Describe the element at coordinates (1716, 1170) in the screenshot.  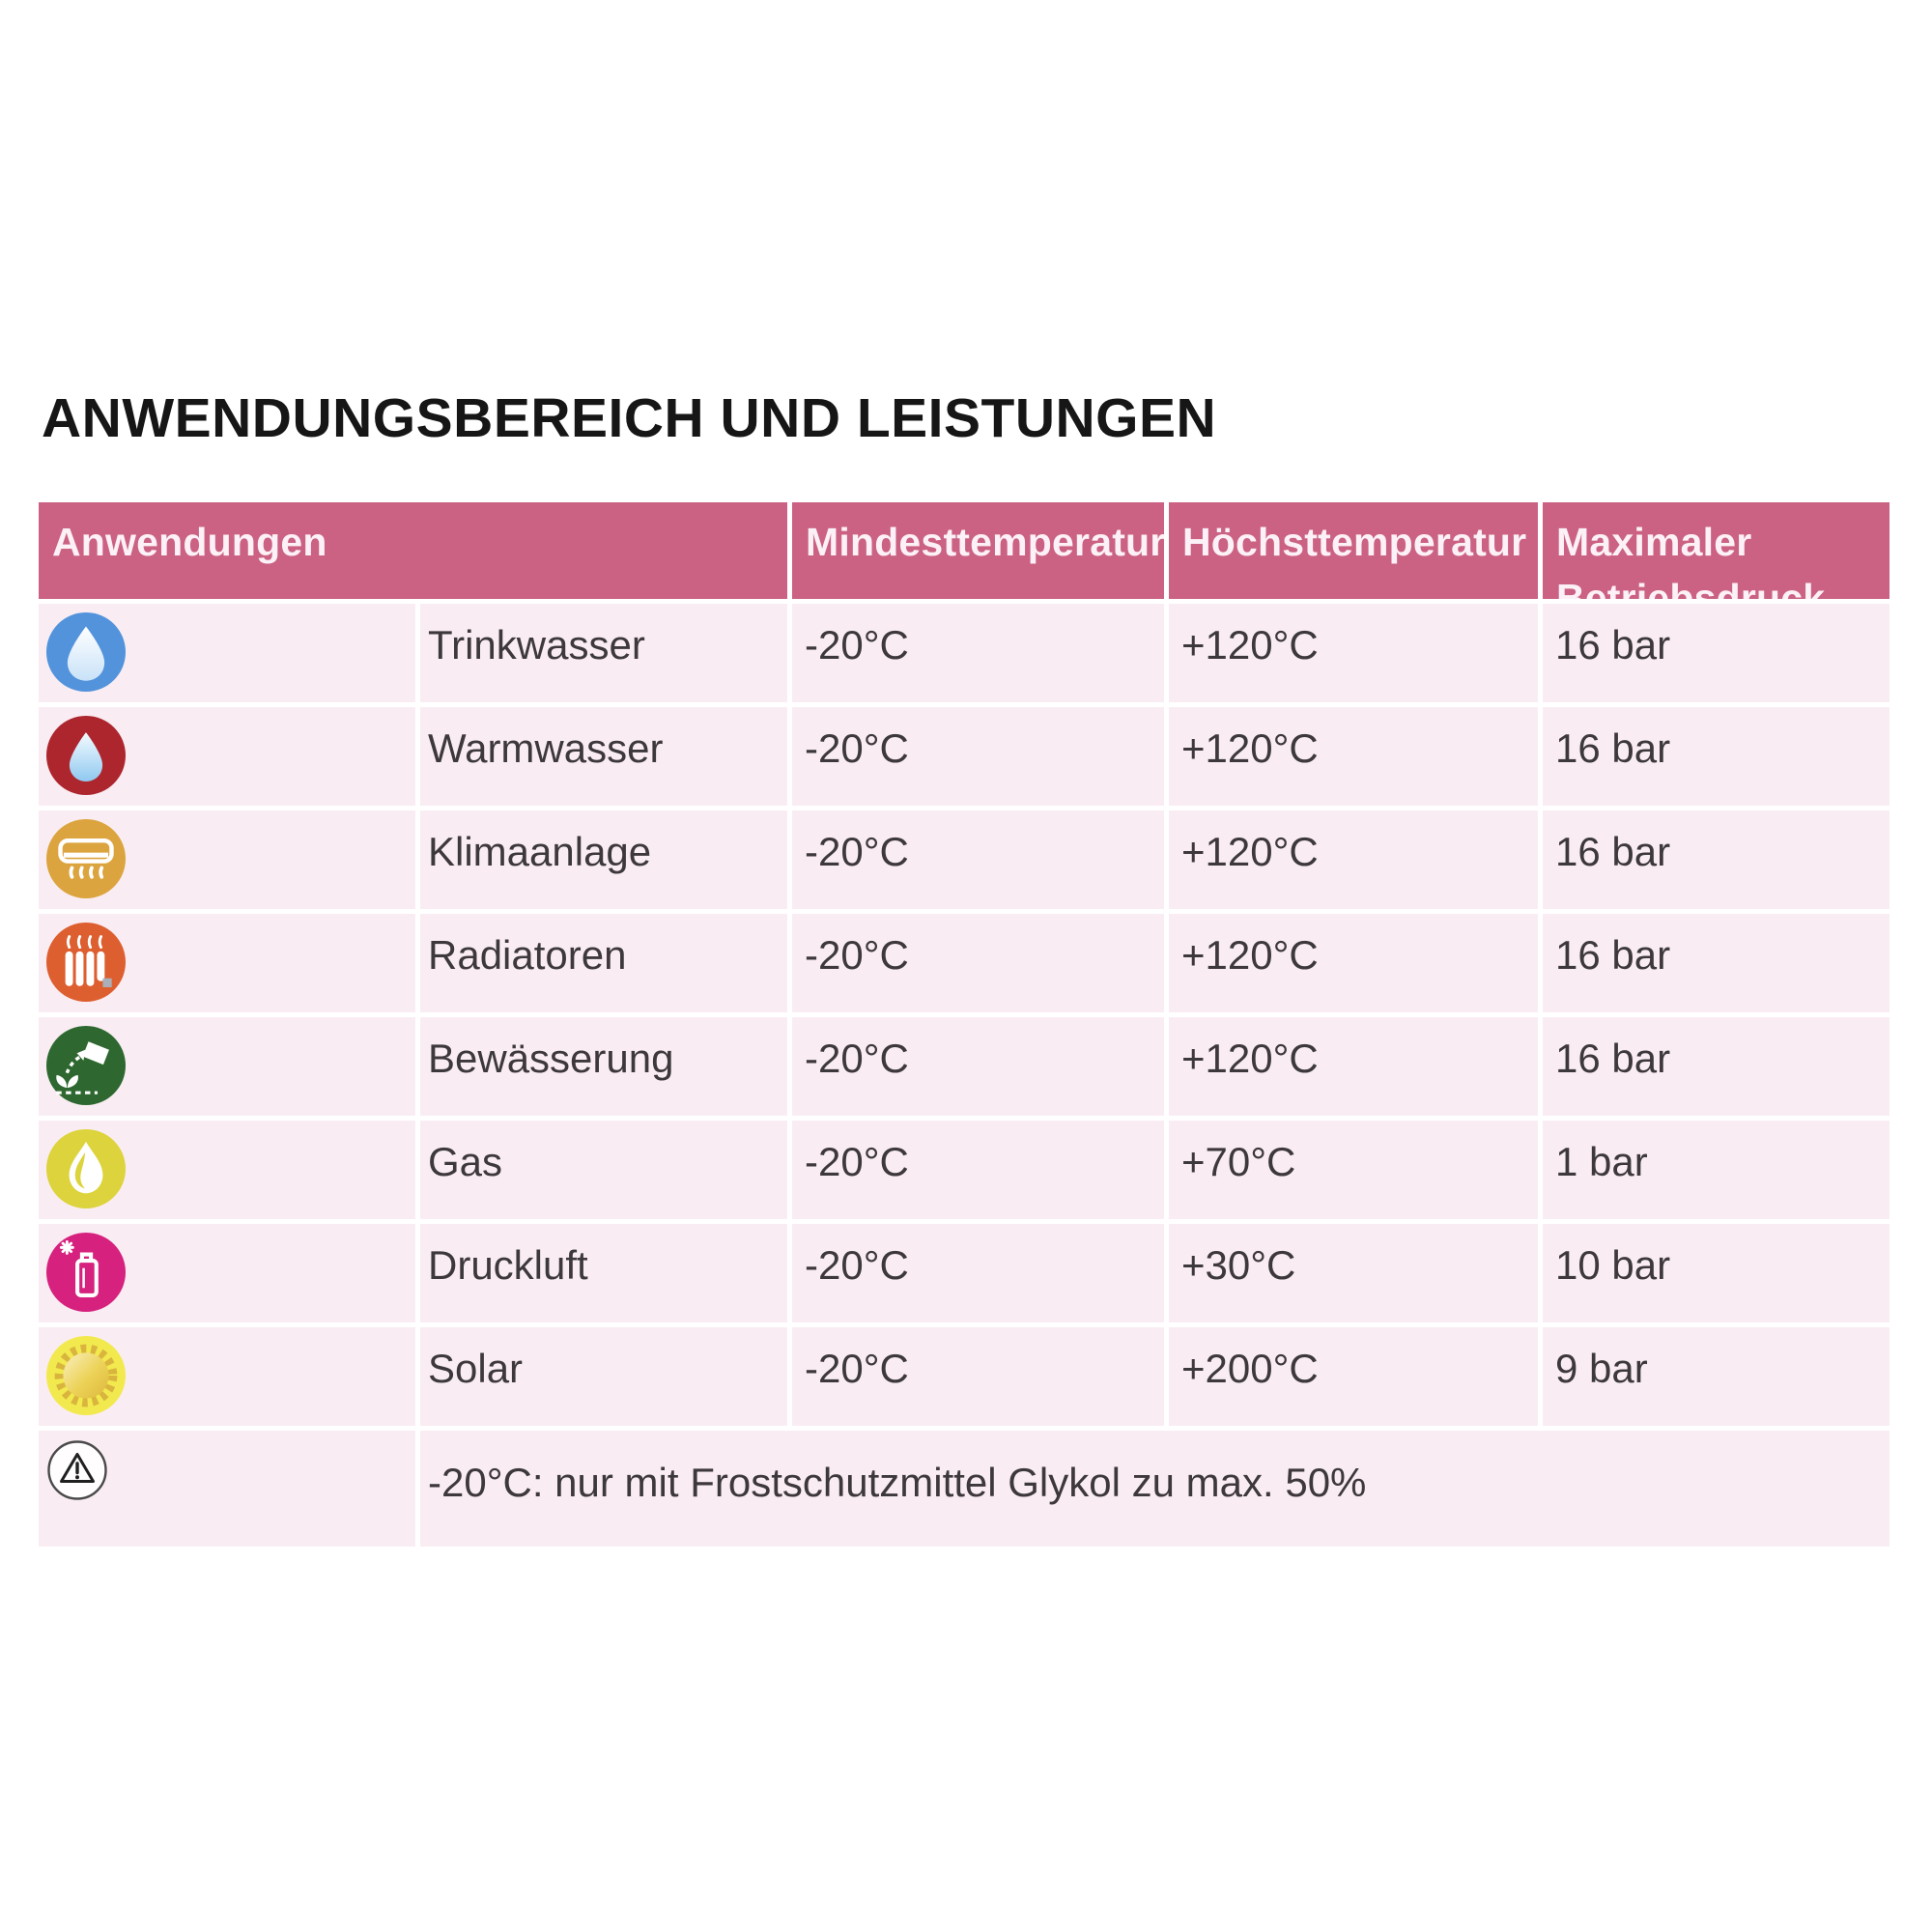
I see `max-pressure-cell: 1 bar` at that location.